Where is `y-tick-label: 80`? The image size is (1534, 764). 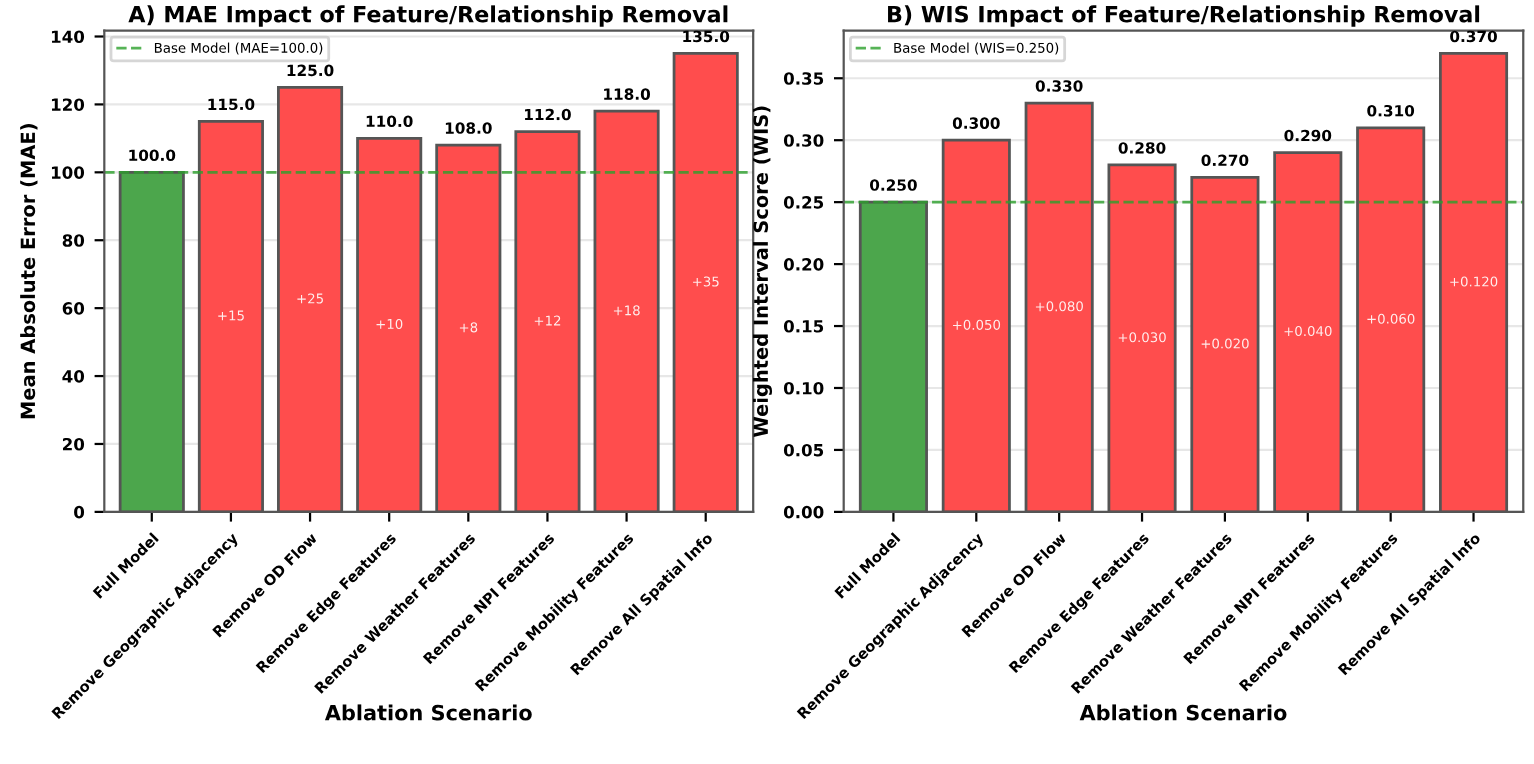 y-tick-label: 80 is located at coordinates (73, 240).